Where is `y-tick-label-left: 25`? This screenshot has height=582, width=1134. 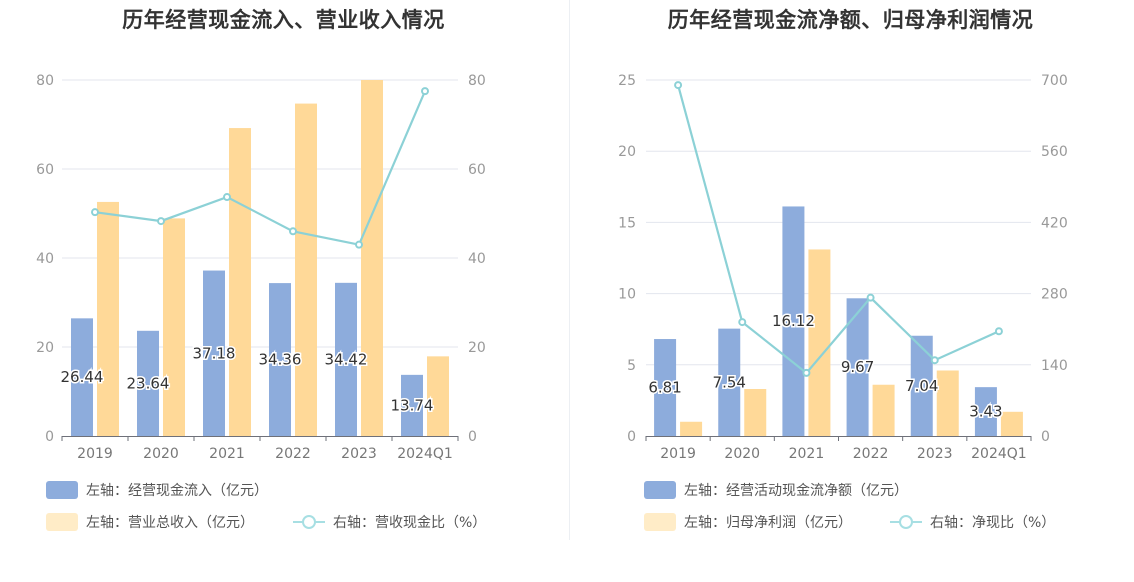 y-tick-label-left: 25 is located at coordinates (627, 81).